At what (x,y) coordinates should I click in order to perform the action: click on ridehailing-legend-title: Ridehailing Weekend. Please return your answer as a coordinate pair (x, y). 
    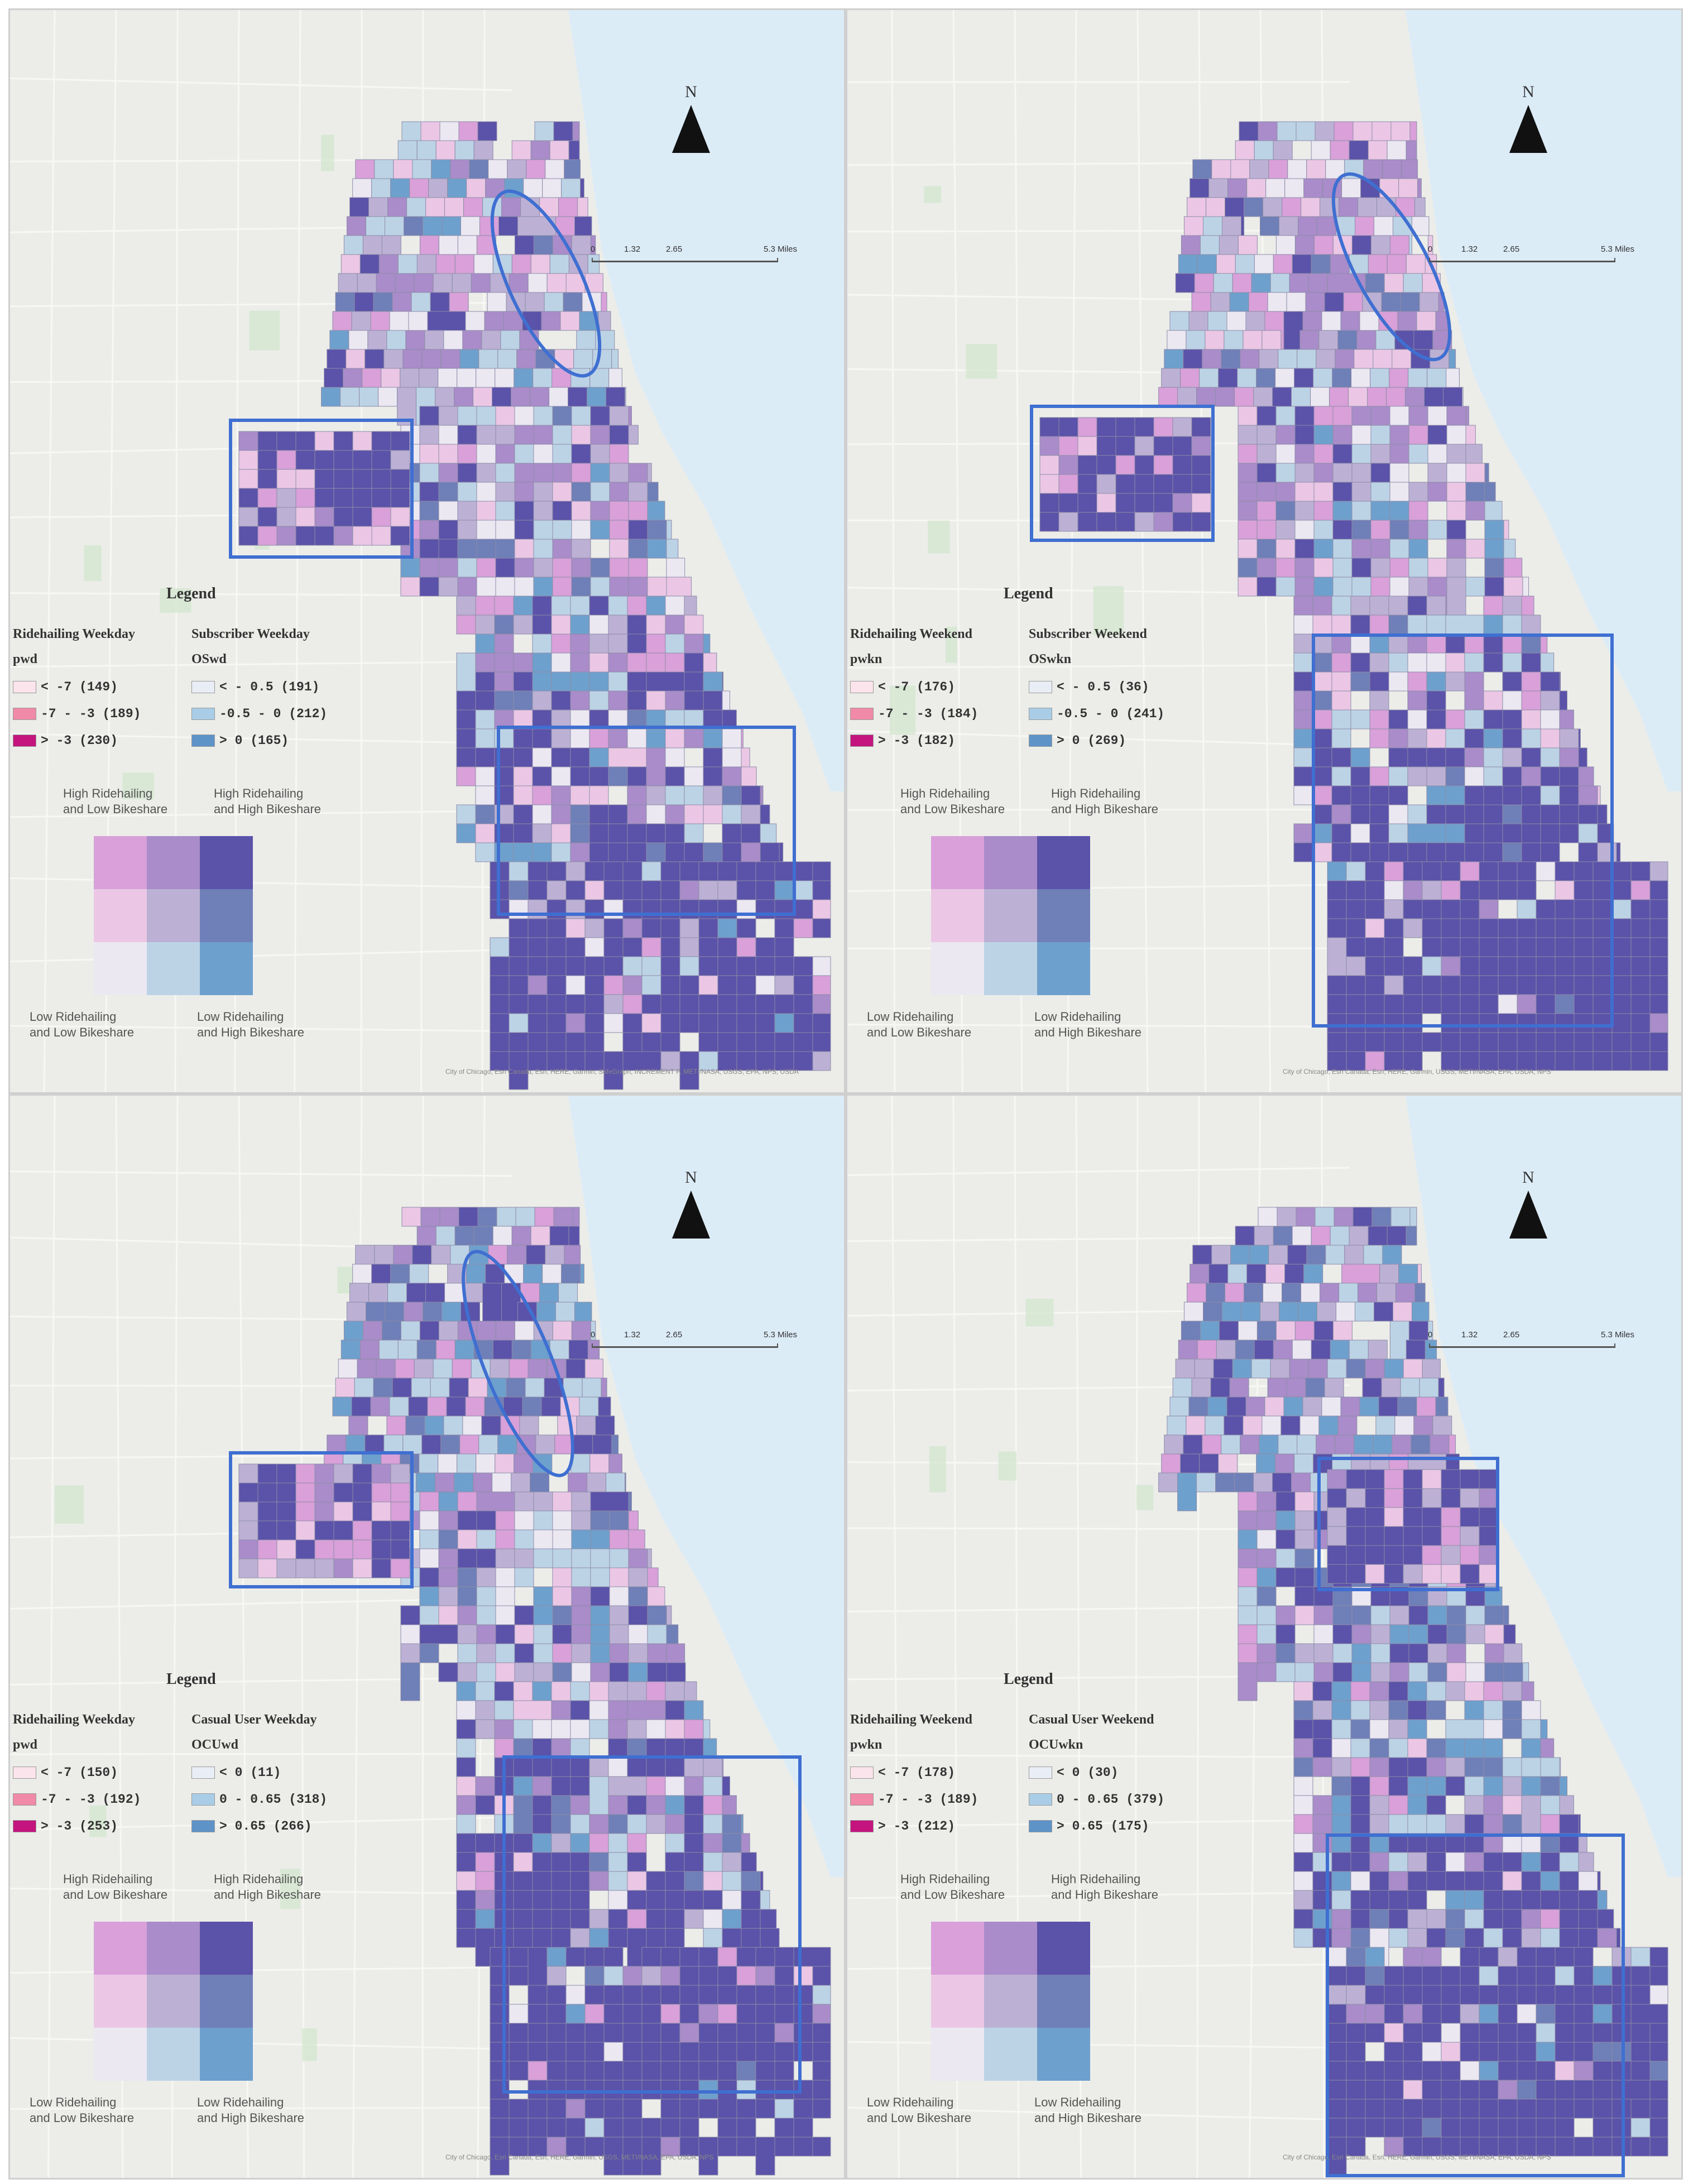
    Looking at the image, I should click on (911, 634).